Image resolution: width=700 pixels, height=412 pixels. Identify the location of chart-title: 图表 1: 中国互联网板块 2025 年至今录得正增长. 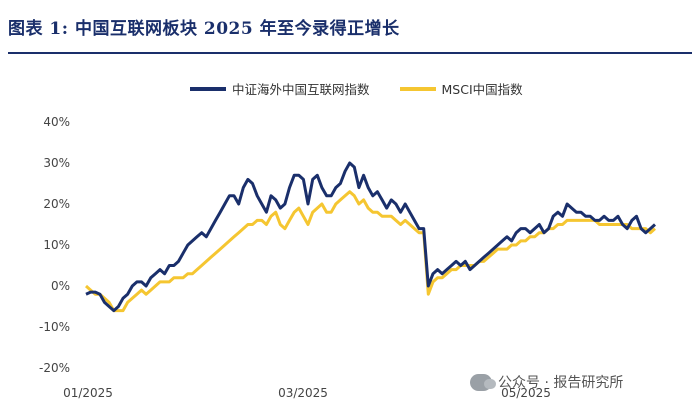
(204, 26).